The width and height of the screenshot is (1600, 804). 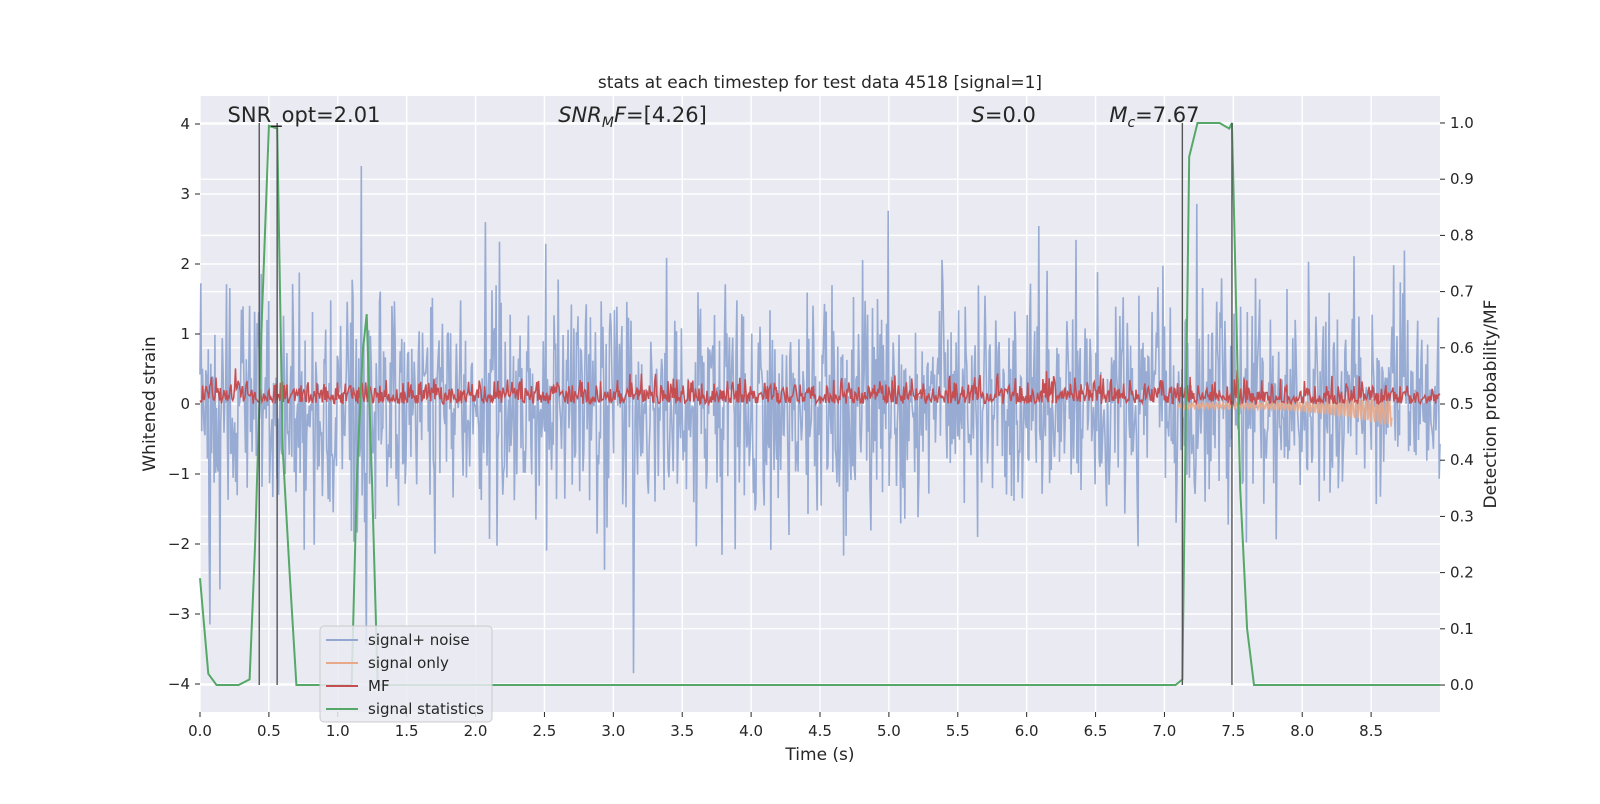 I want to click on y-tick-label: −3, so click(x=179, y=614).